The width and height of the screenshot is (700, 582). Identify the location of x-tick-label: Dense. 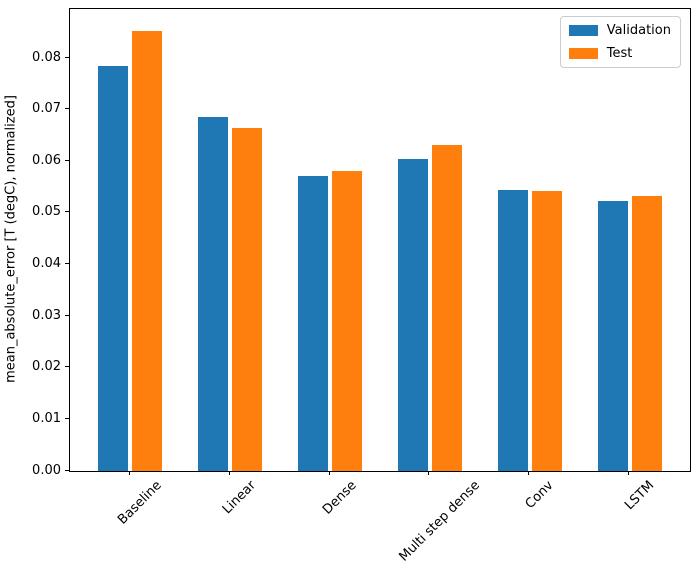
(339, 498).